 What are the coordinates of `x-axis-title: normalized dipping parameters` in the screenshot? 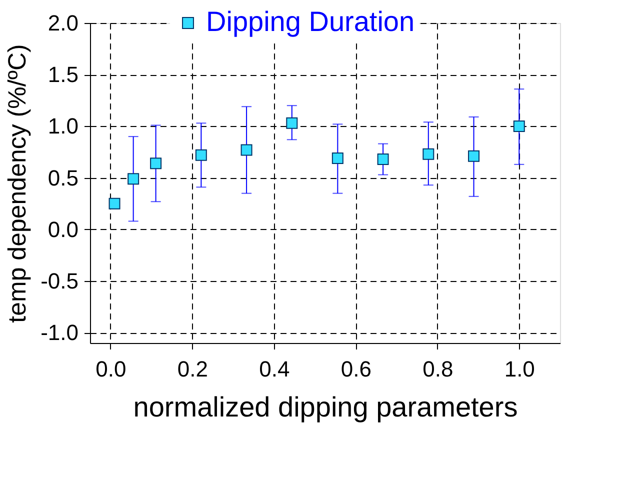 It's located at (325, 407).